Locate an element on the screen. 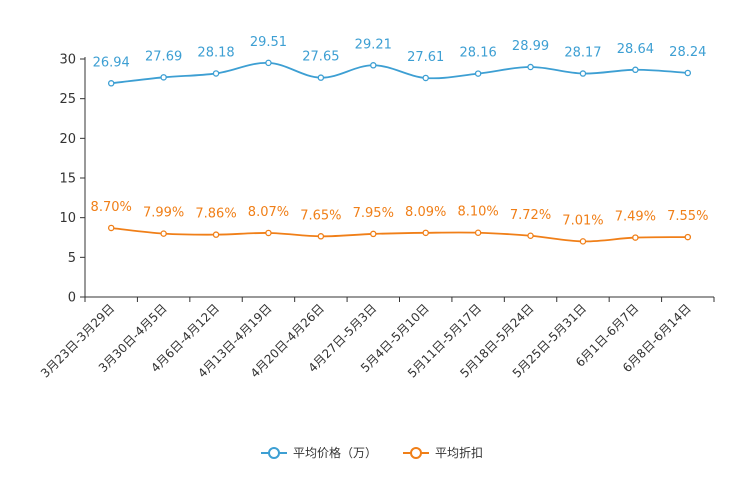 The width and height of the screenshot is (744, 500). data-label: 7.95% is located at coordinates (373, 213).